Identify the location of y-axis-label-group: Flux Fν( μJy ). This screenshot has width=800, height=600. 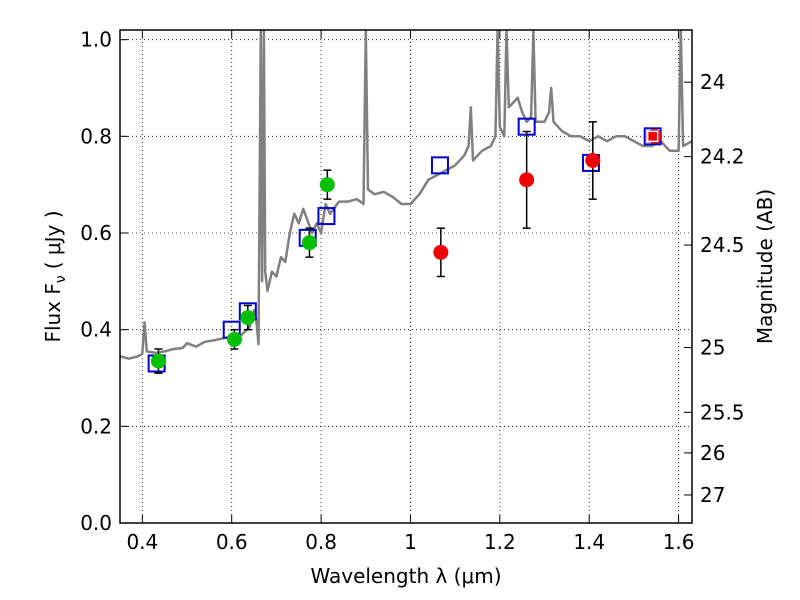
(55, 276).